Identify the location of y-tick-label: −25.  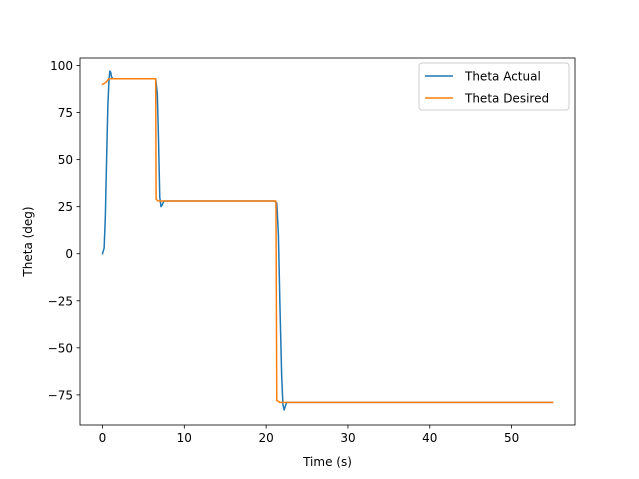
(60, 301).